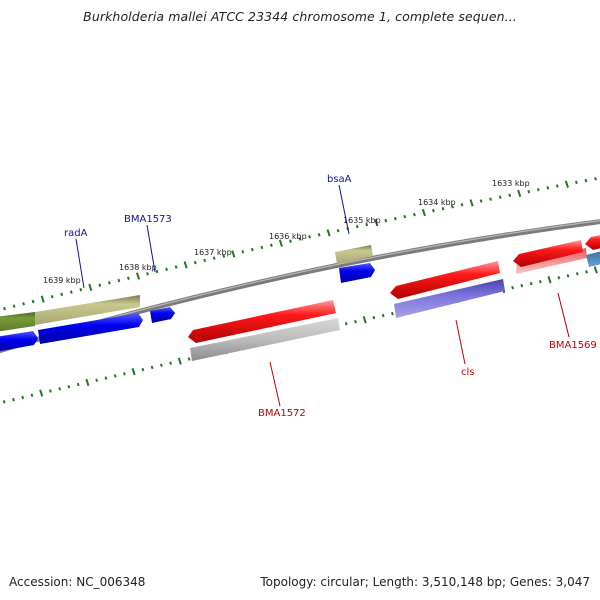 The width and height of the screenshot is (600, 600). I want to click on gene-blue-left, so click(19, 341).